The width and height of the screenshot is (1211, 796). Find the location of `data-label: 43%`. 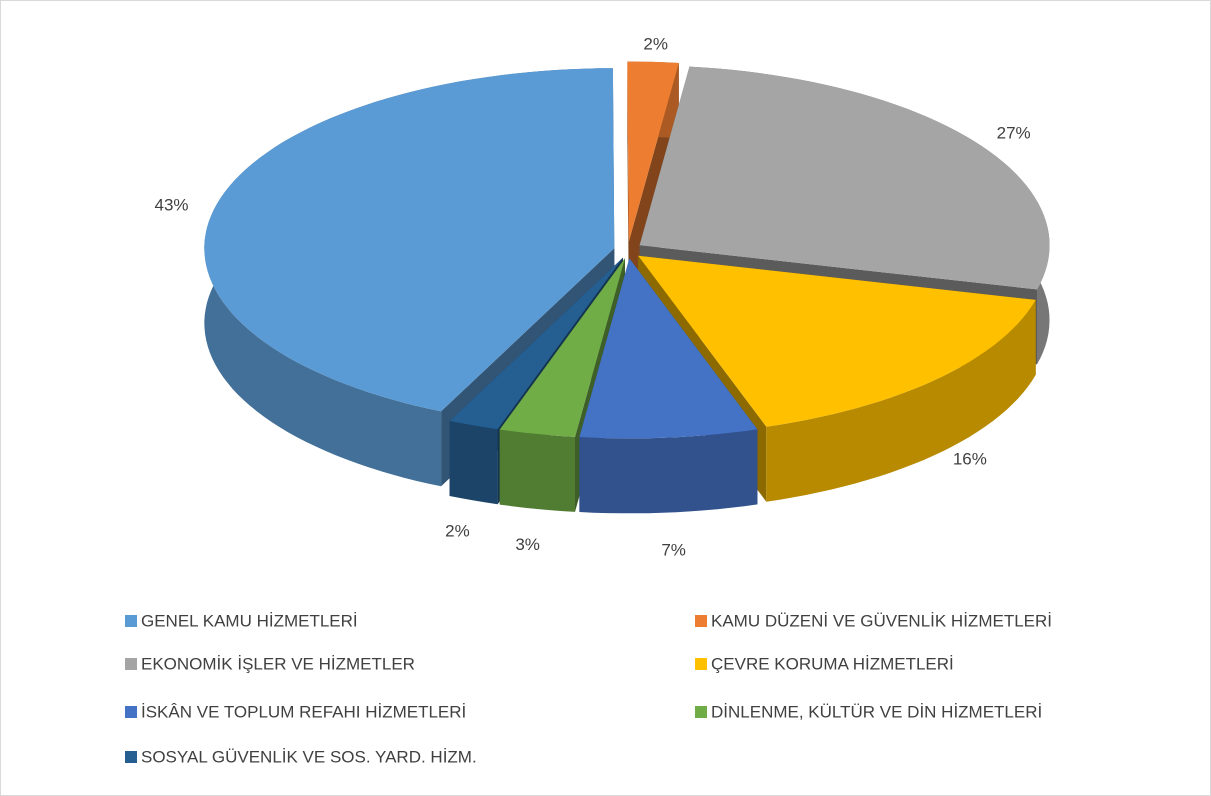

data-label: 43% is located at coordinates (171, 204).